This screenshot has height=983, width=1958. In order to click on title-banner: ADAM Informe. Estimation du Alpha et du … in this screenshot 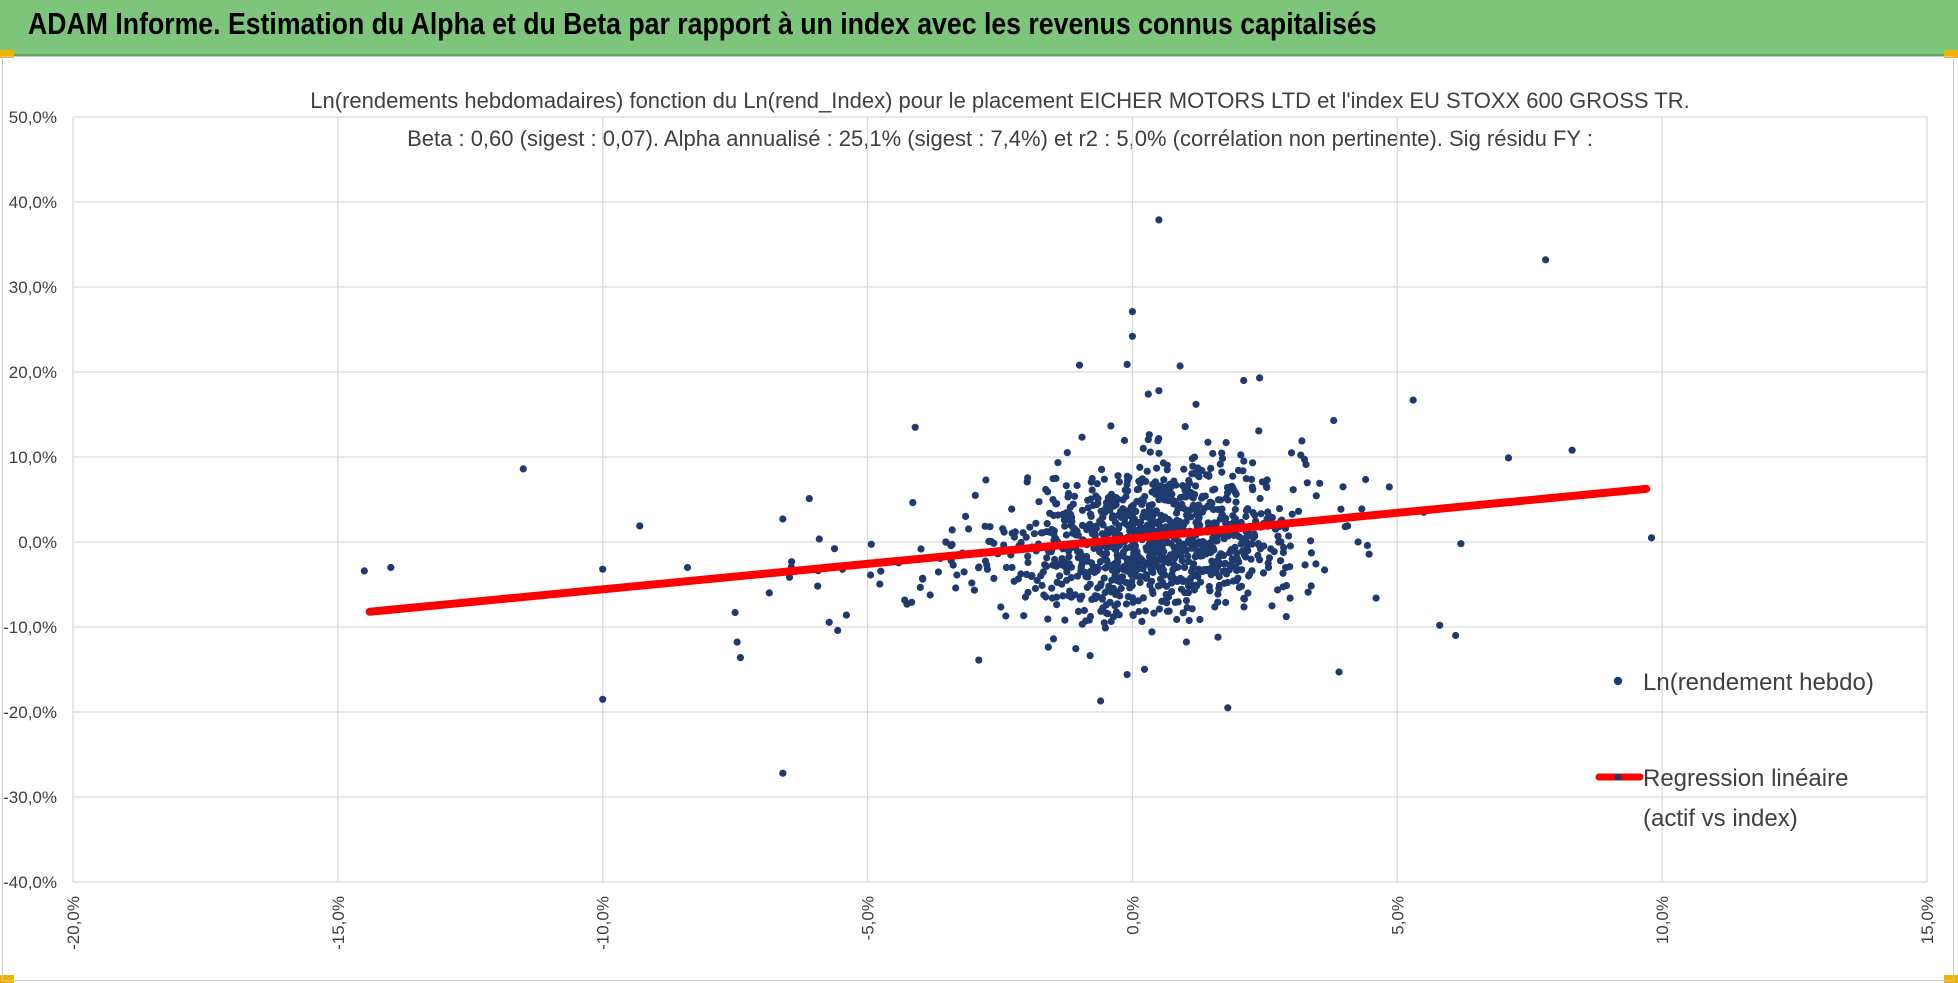, I will do `click(979, 28)`.